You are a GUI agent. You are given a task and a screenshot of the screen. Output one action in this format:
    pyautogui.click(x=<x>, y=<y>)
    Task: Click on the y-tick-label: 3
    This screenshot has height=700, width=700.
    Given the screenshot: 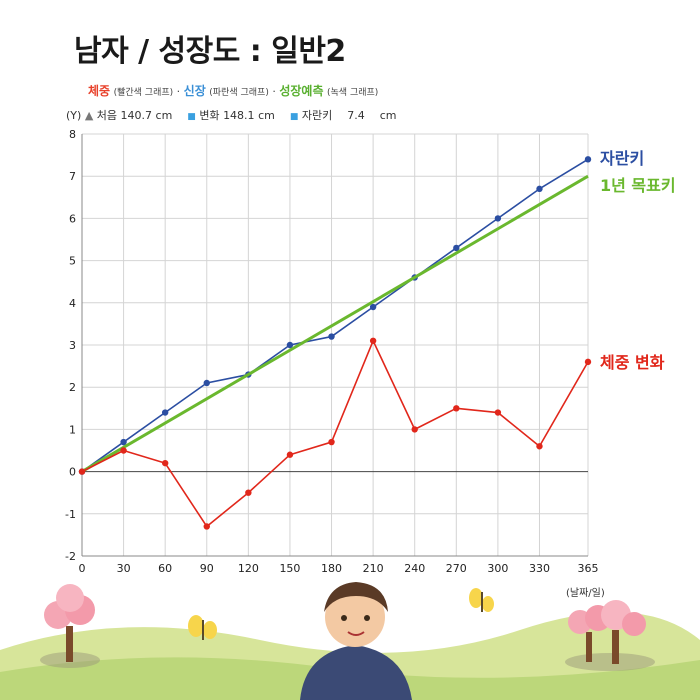 What is the action you would take?
    pyautogui.click(x=72, y=345)
    